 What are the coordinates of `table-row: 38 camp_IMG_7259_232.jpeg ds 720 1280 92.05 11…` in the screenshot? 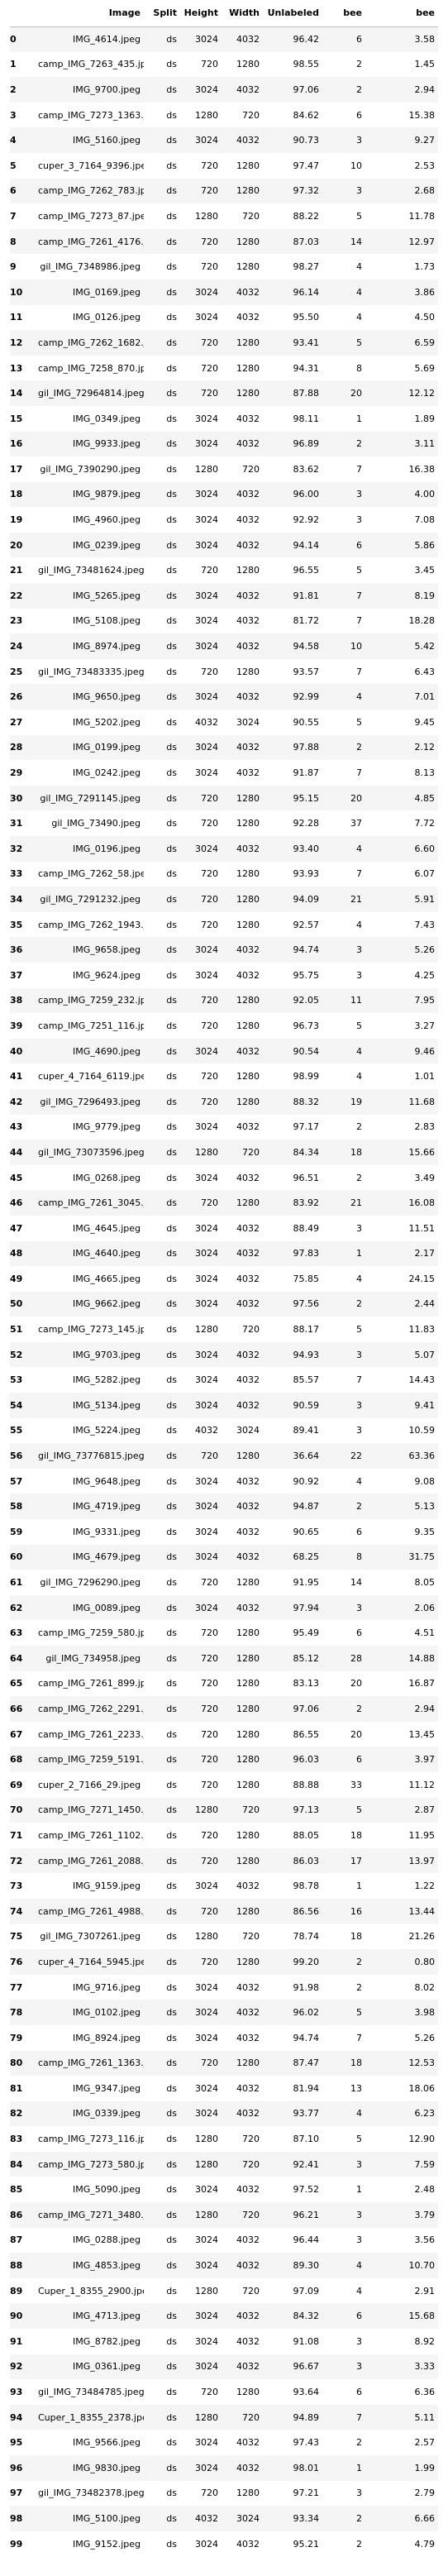 It's located at (224, 1000).